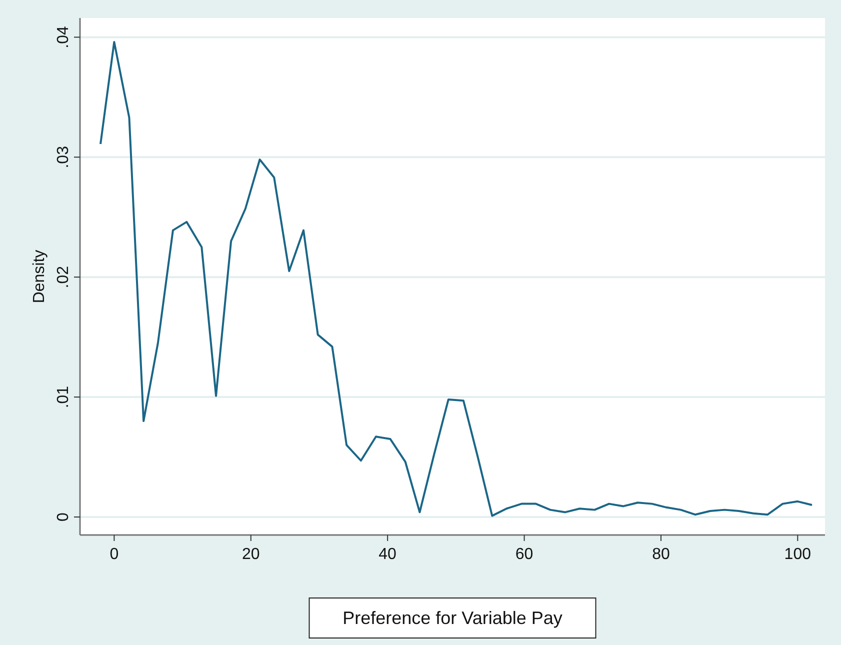 The width and height of the screenshot is (841, 645). I want to click on x-axis-title: Preference for Variable Pay, so click(452, 618).